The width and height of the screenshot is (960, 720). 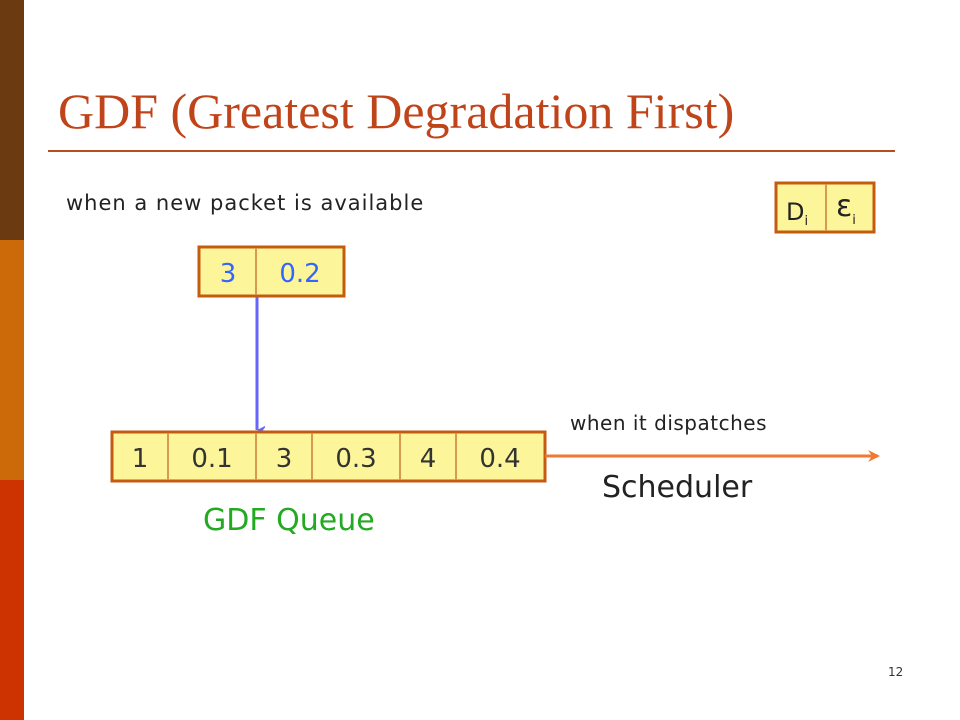 I want to click on packet-deadline: 3, so click(x=228, y=274).